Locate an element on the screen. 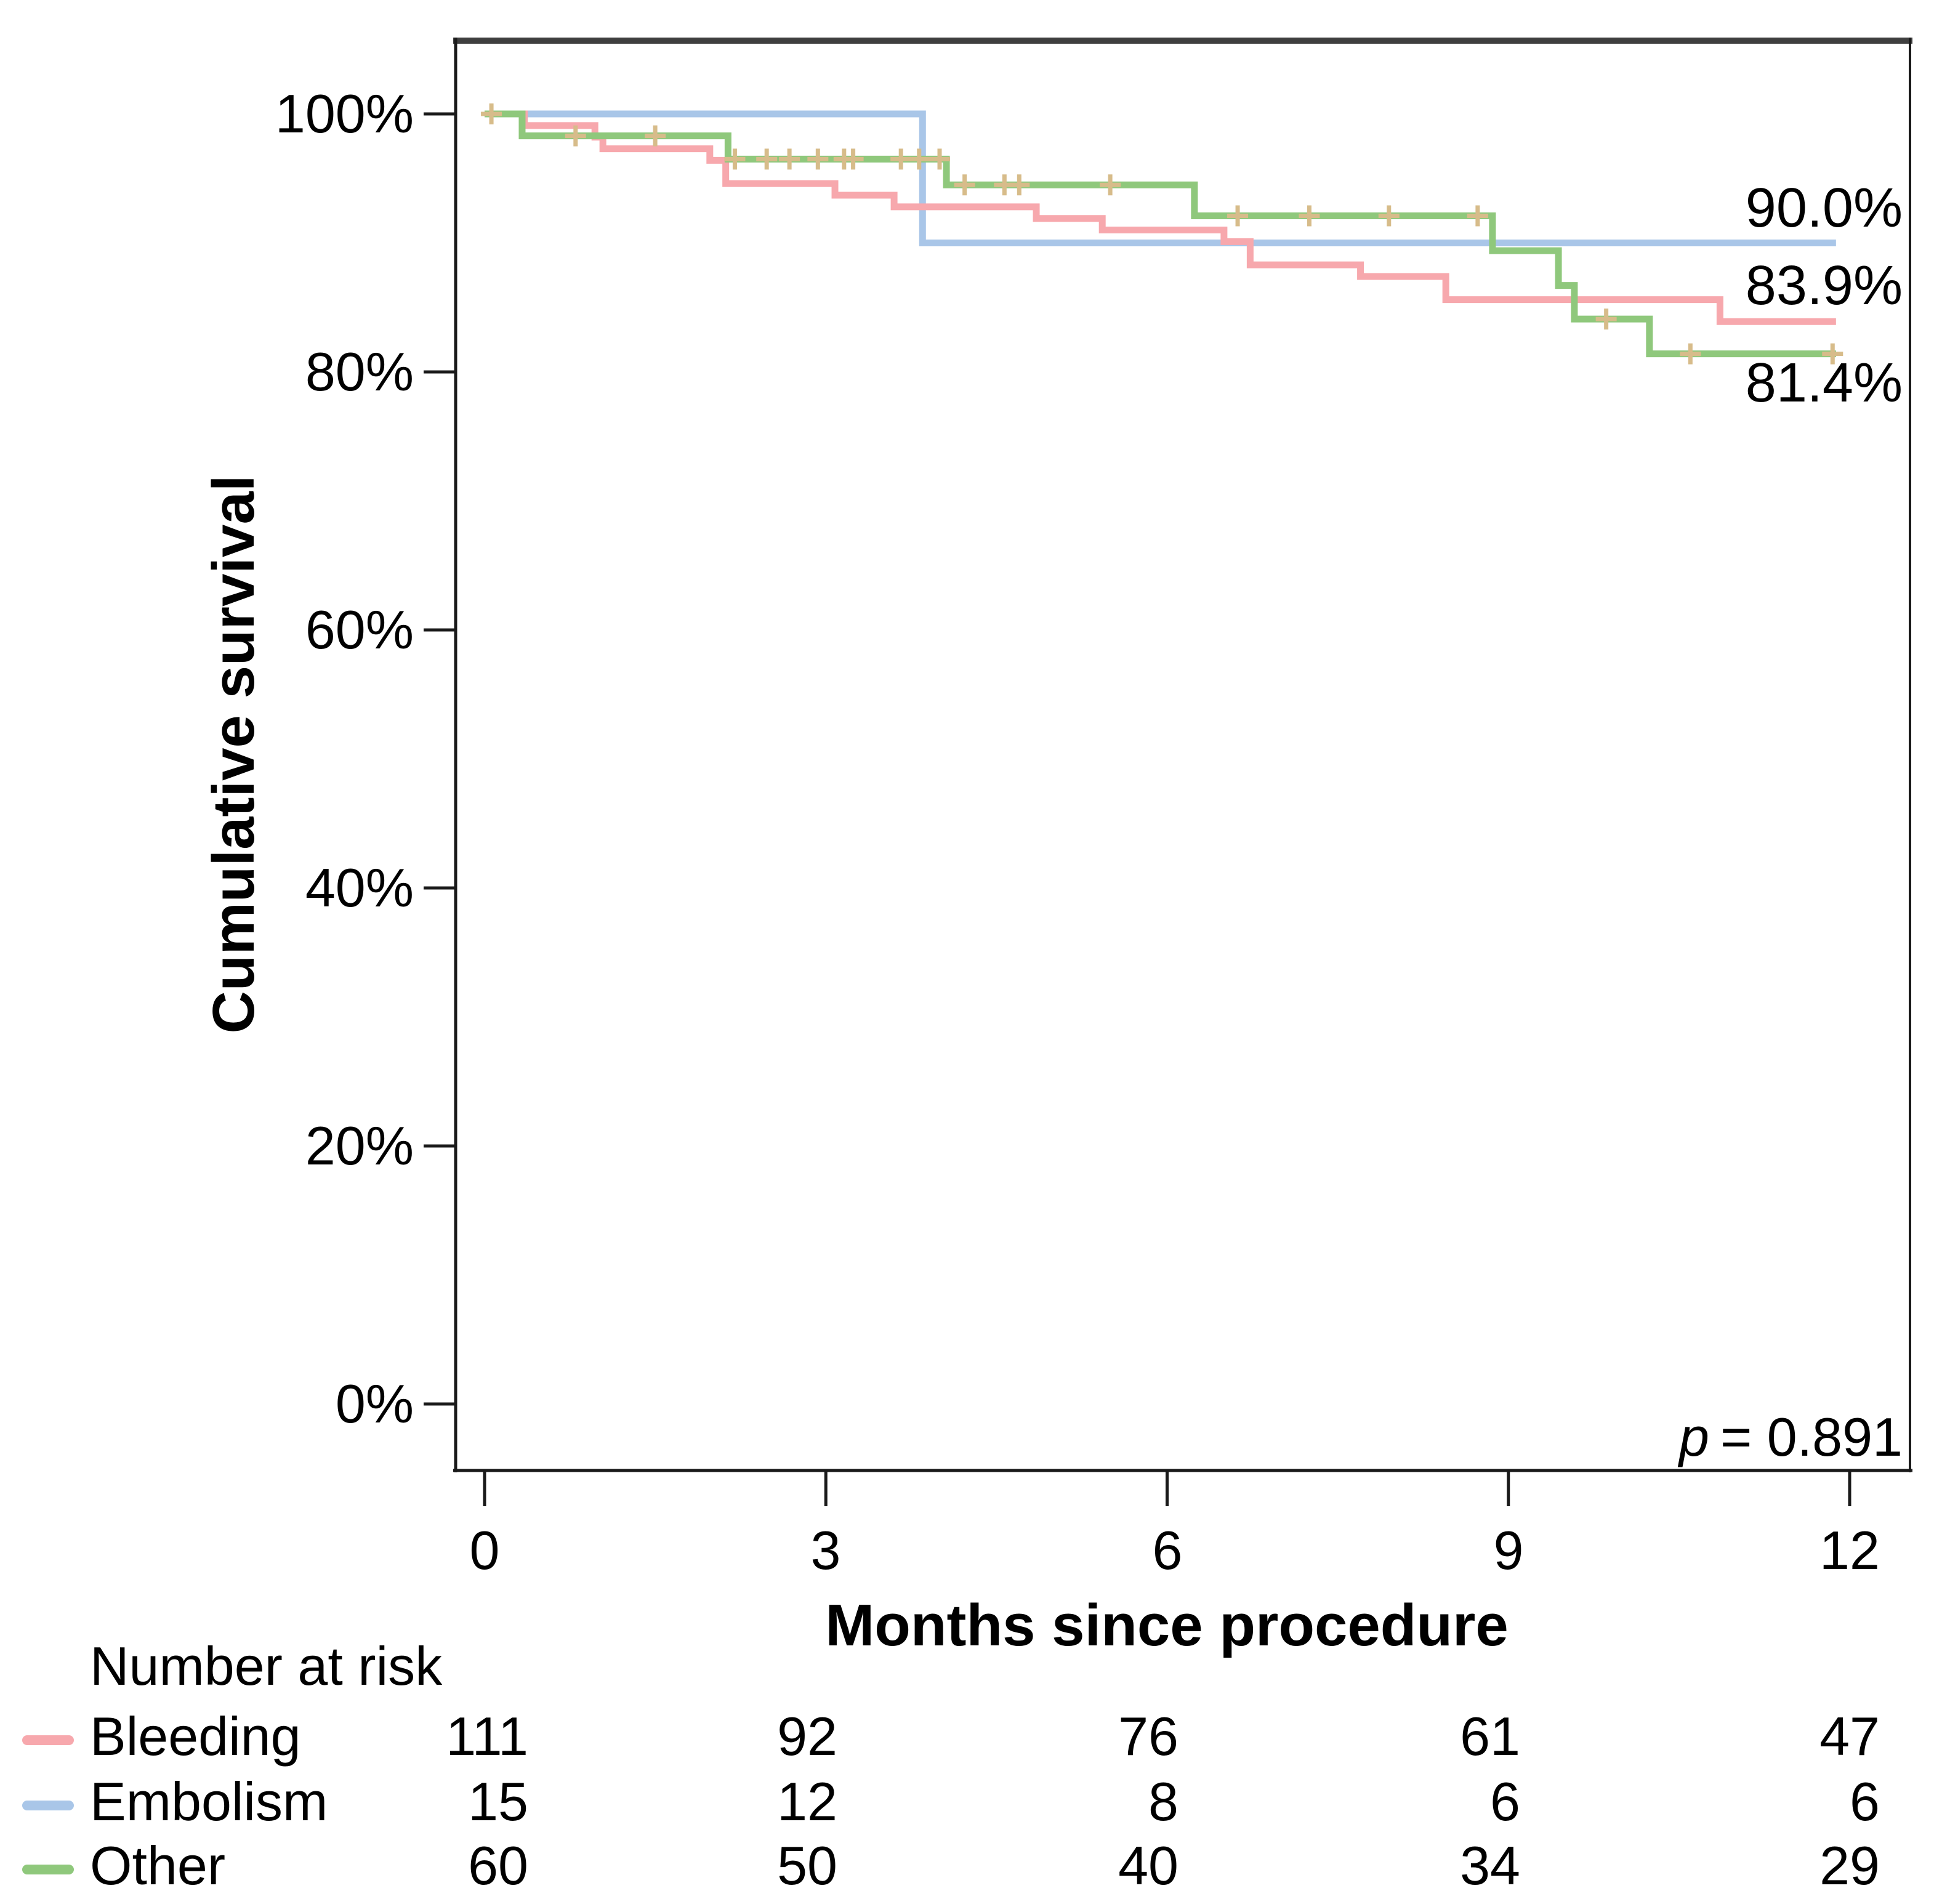 This screenshot has width=1934, height=1904. end-label-embolism: 90.0% is located at coordinates (1824, 208).